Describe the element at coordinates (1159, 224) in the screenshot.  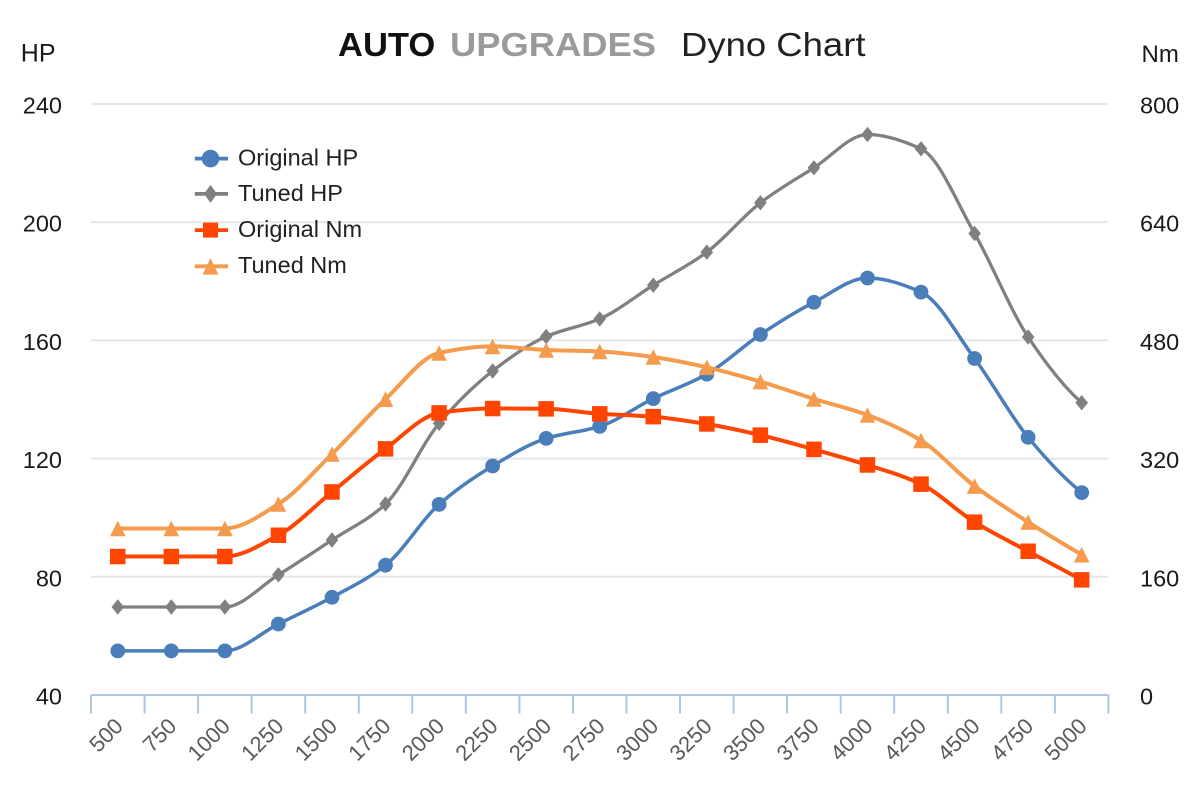
I see `svg-text: 640` at that location.